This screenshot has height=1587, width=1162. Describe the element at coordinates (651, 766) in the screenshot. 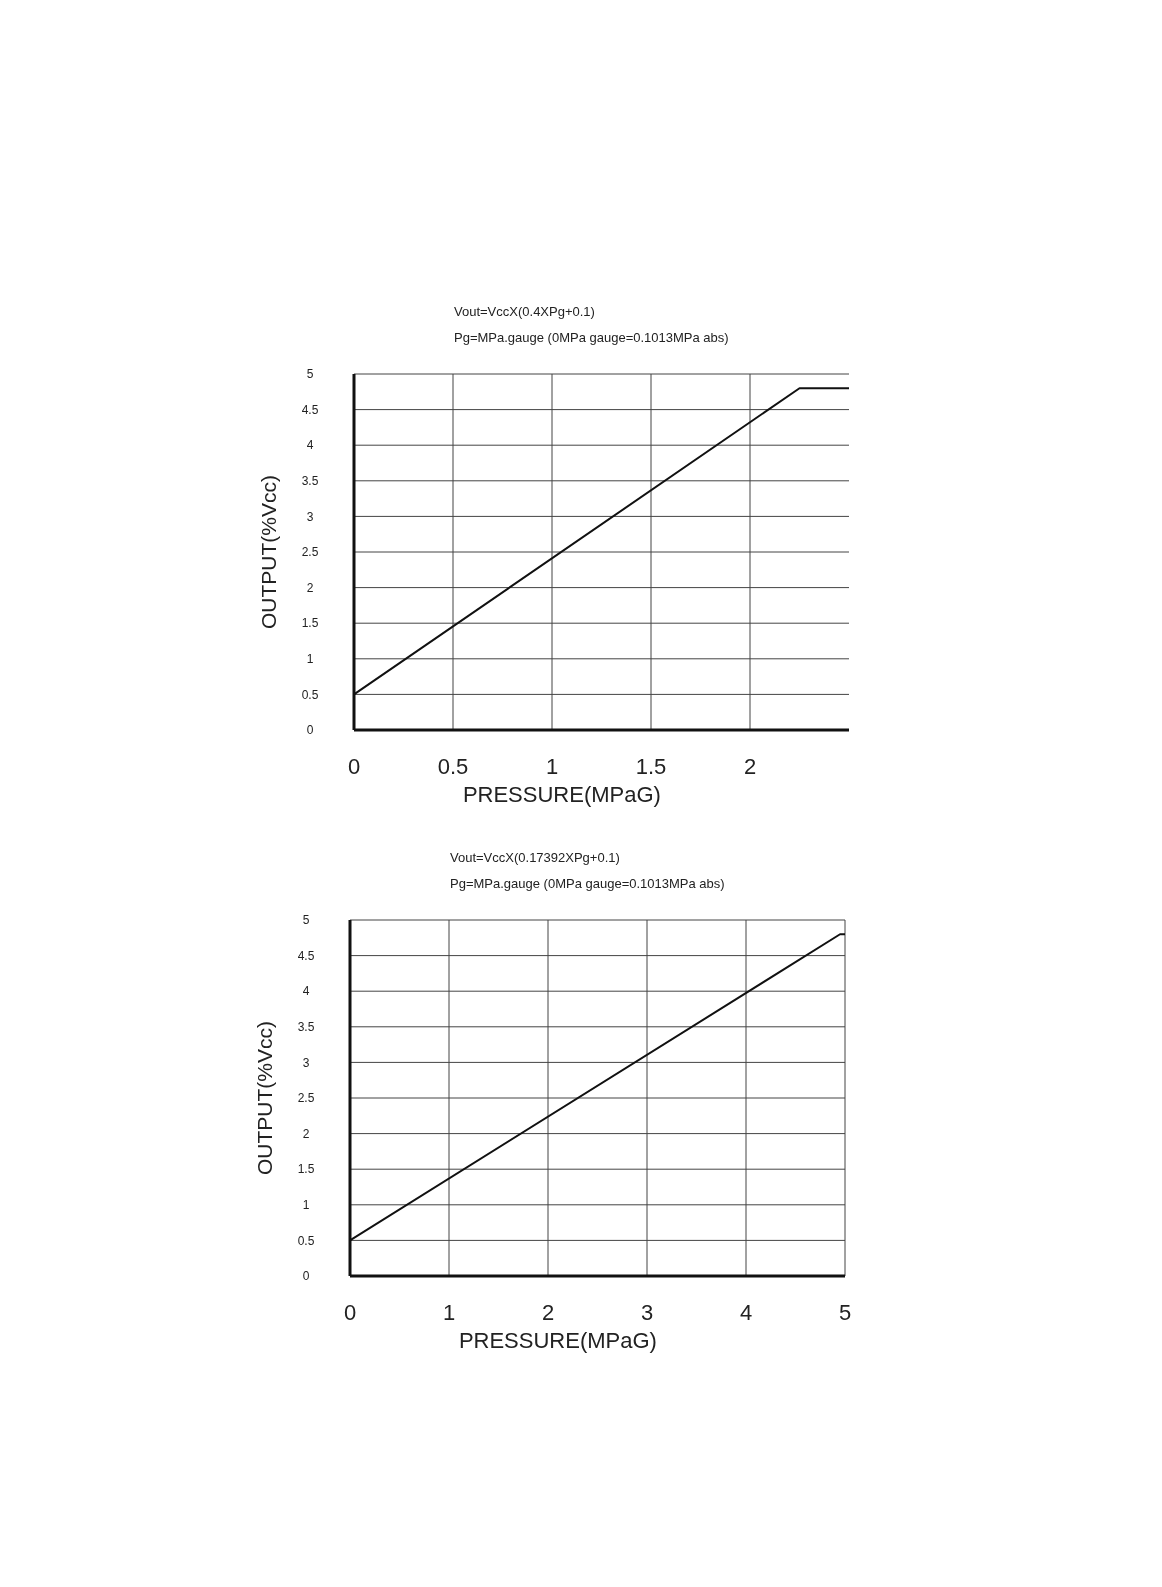

I see `x-tick-label: 1.5` at that location.